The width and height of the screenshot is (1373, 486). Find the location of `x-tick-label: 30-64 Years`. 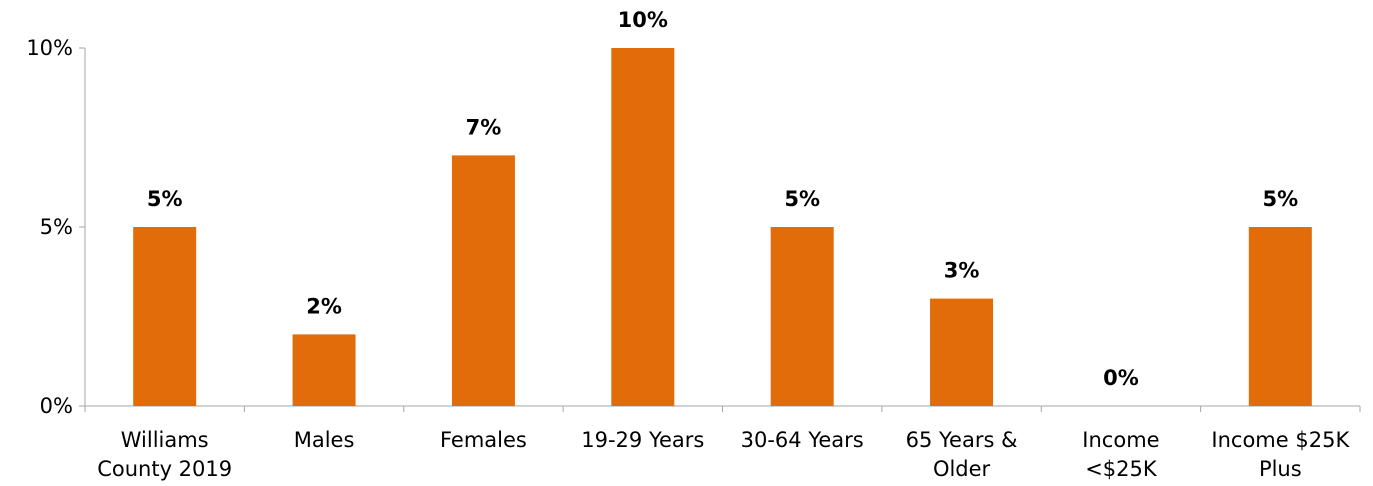

x-tick-label: 30-64 Years is located at coordinates (802, 440).